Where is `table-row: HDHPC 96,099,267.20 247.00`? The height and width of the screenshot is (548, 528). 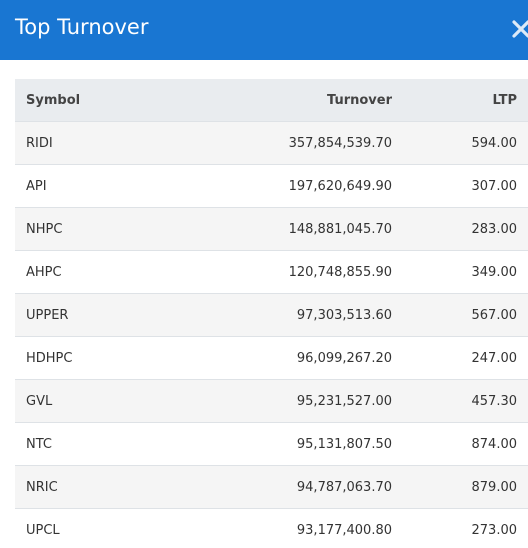 table-row: HDHPC 96,099,267.20 247.00 is located at coordinates (271, 358).